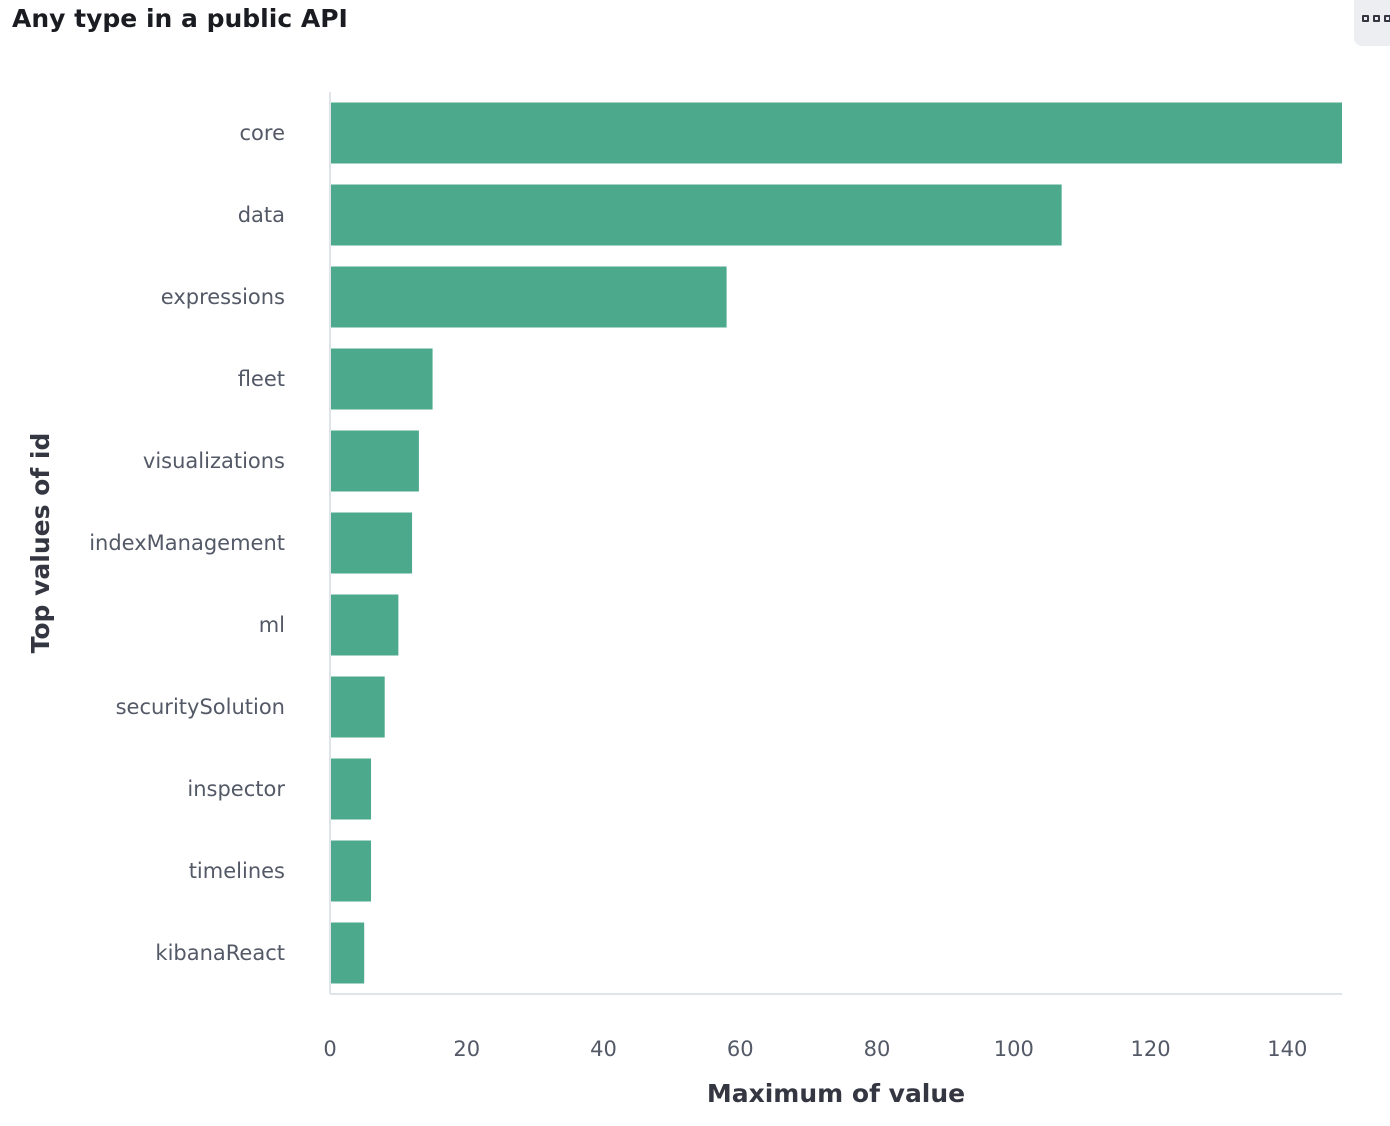 This screenshot has width=1390, height=1126. I want to click on x-tick-labels: 0 20 40 60 80 100 120 140, so click(815, 1049).